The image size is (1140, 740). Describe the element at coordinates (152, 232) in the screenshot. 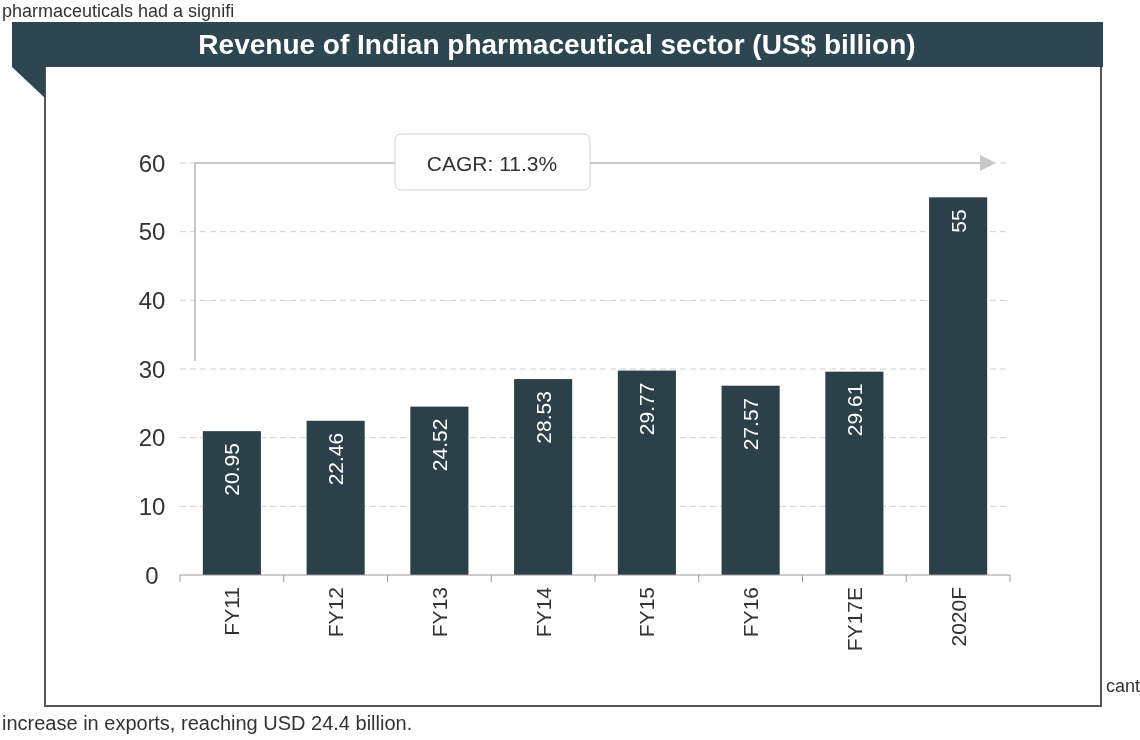

I see `y-tick-label: 50` at that location.